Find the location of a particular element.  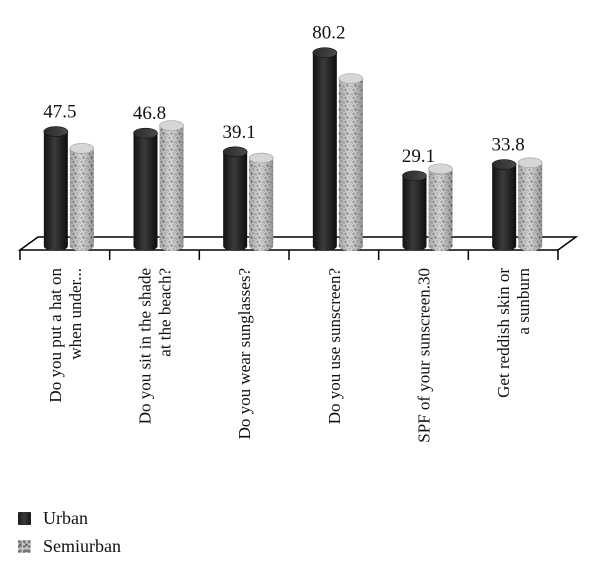

value-label-0: 47.5 is located at coordinates (59, 112).